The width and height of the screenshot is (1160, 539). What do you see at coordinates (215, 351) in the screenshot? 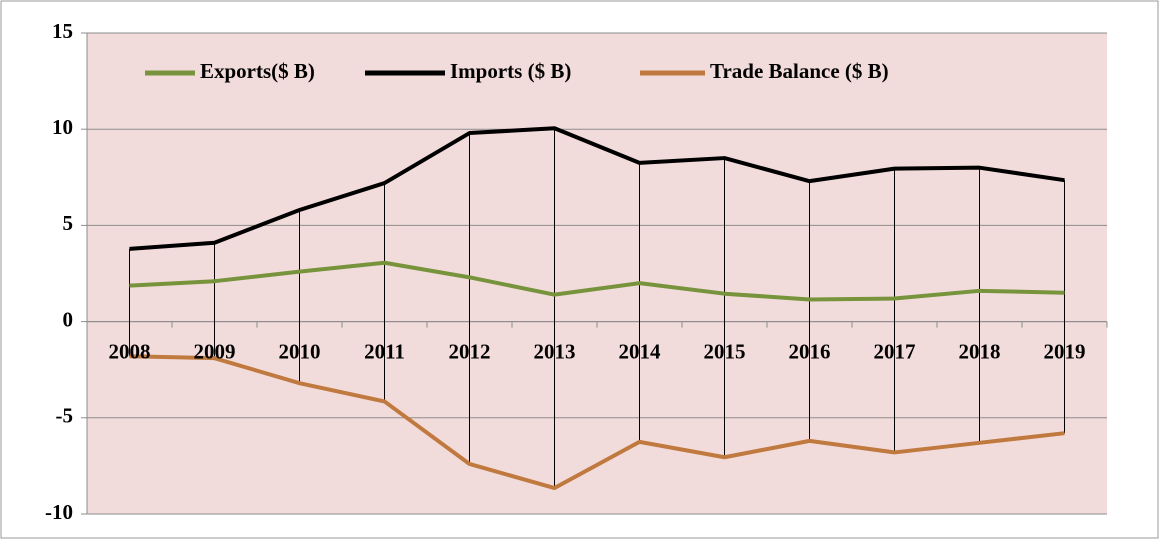
I see `x-tick-label: 2009` at bounding box center [215, 351].